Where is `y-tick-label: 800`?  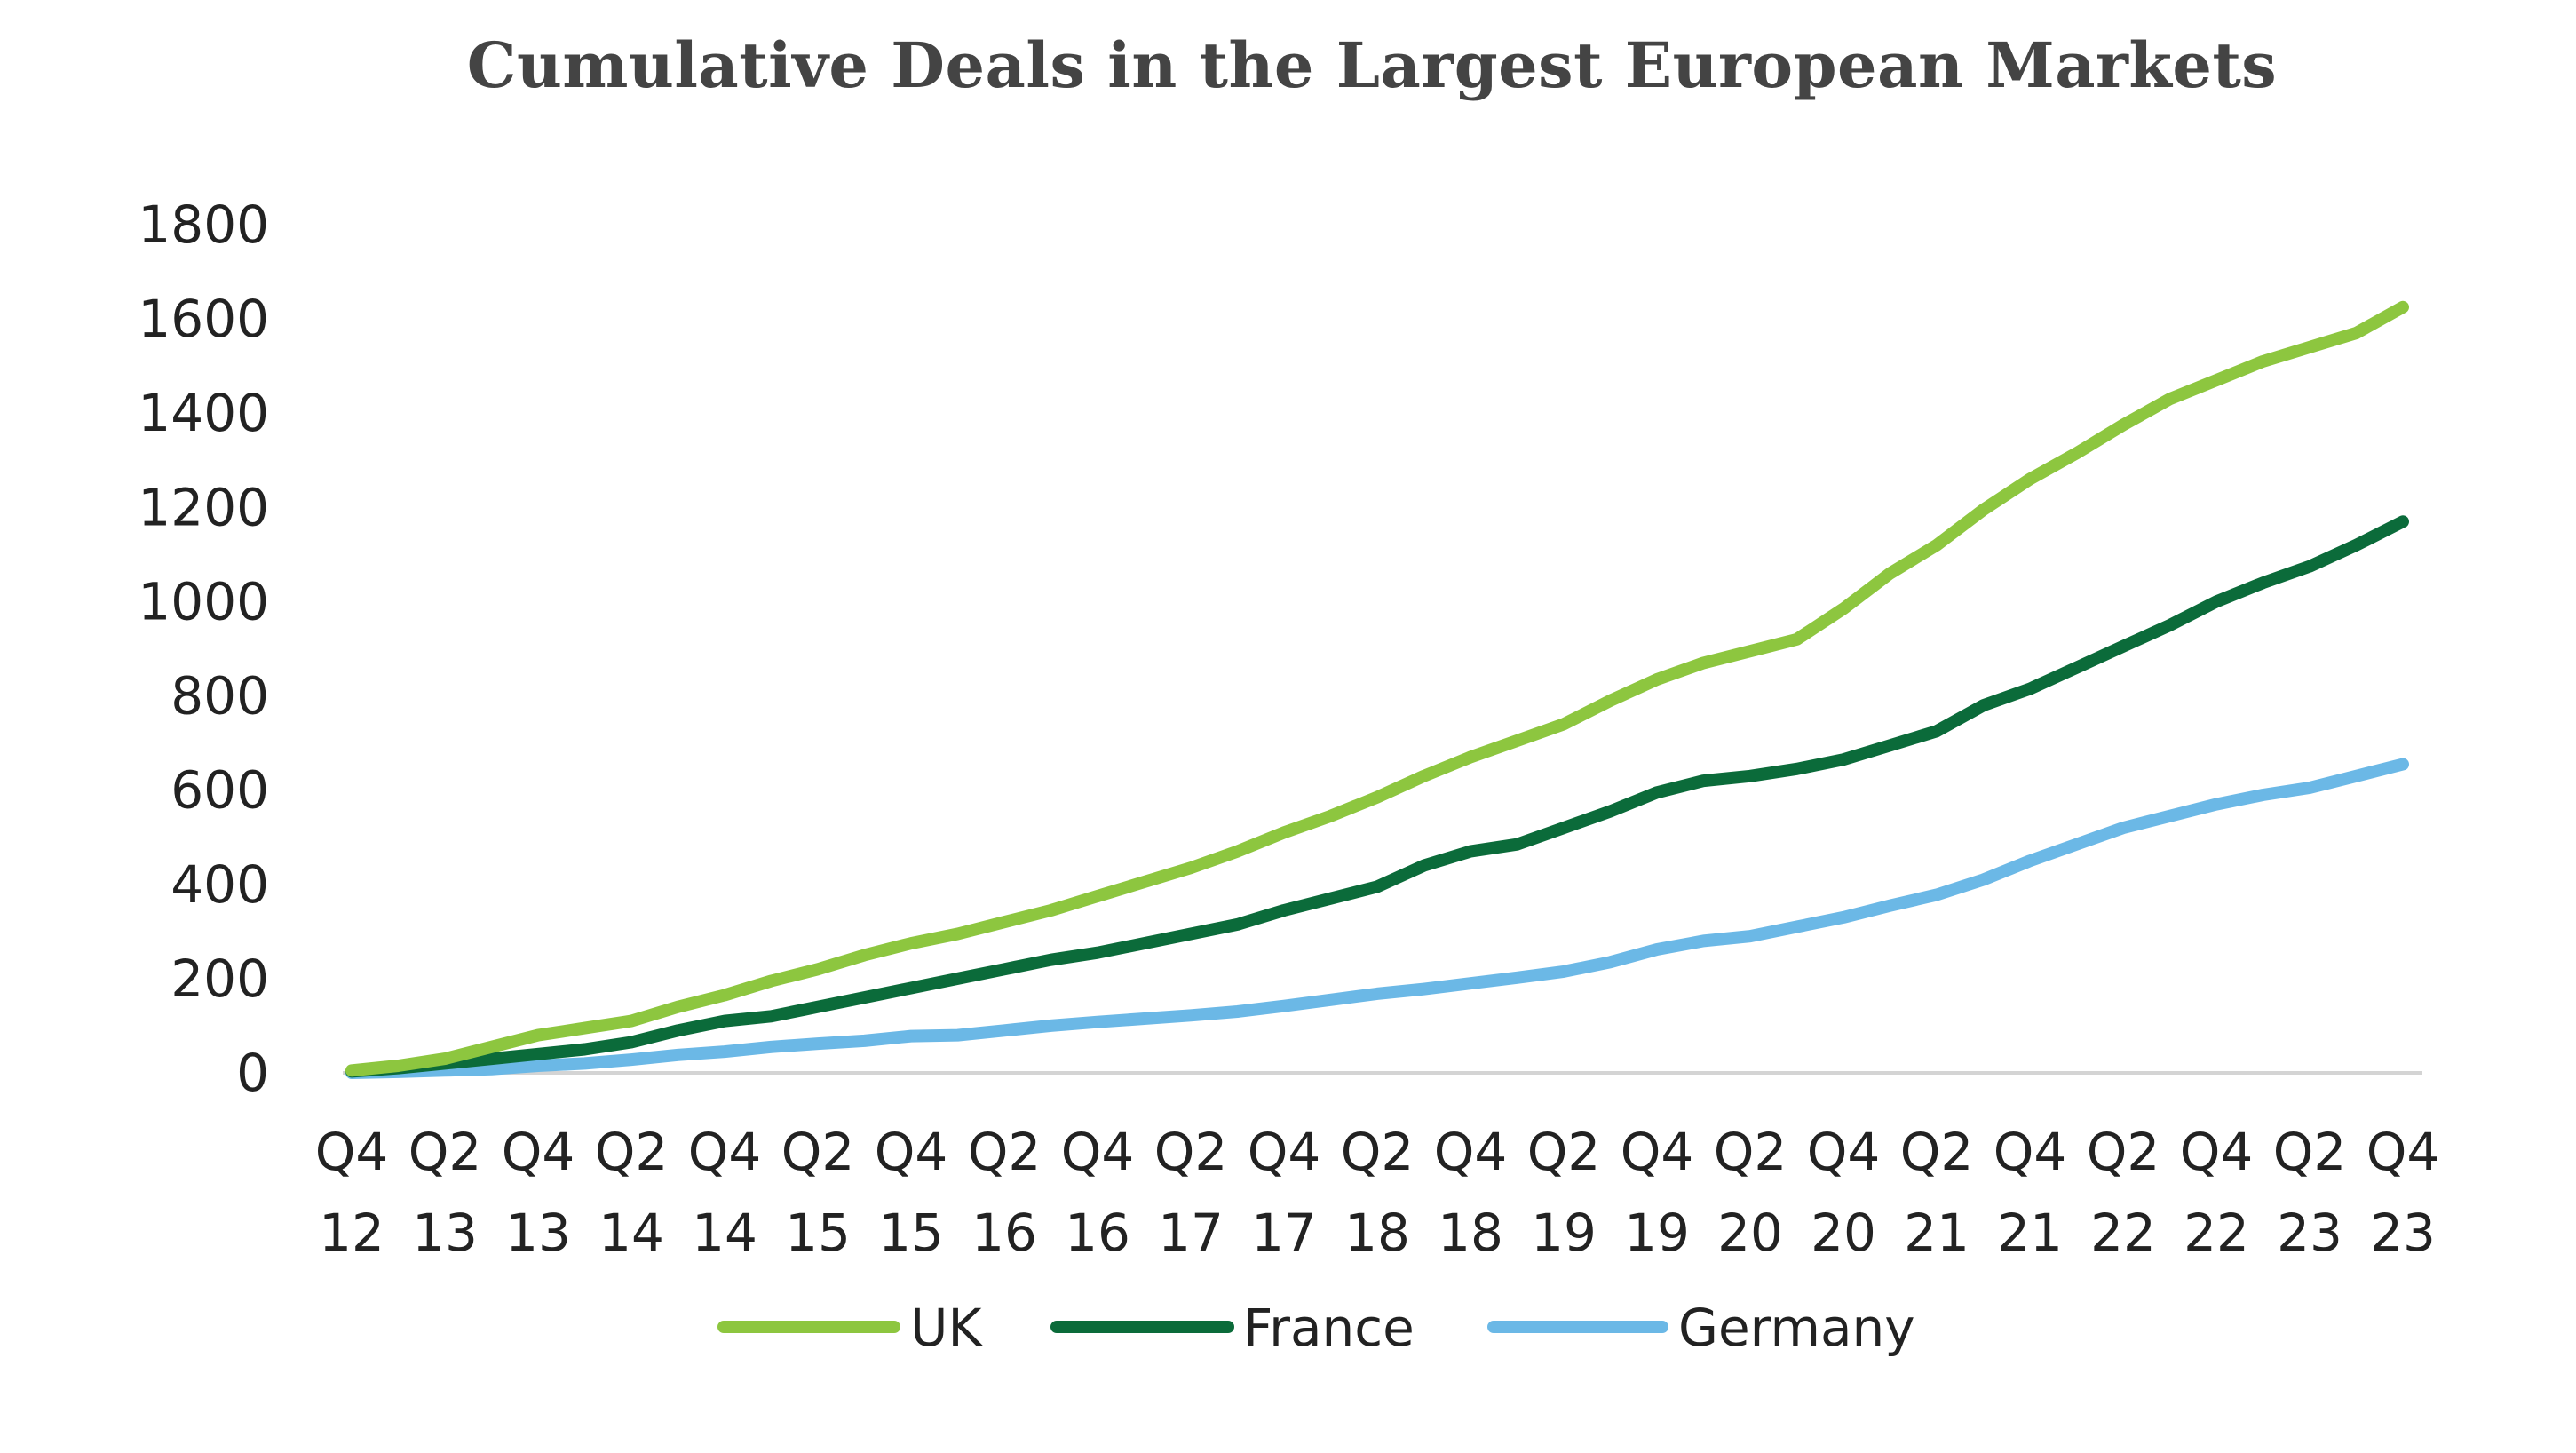 y-tick-label: 800 is located at coordinates (220, 696).